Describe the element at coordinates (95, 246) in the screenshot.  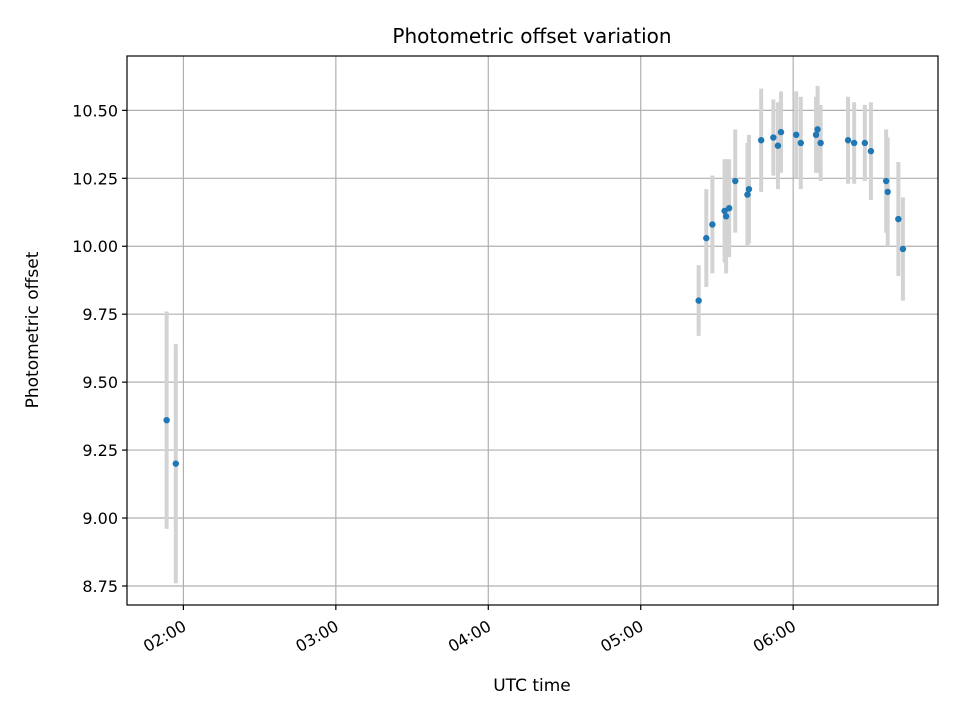
I see `y-tick-label: 10.00` at that location.